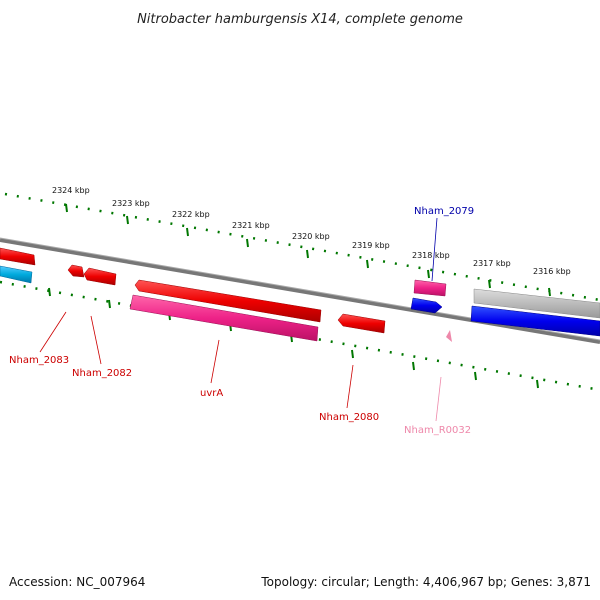 Image resolution: width=600 pixels, height=600 pixels. I want to click on leader-line-uvra, so click(215, 361).